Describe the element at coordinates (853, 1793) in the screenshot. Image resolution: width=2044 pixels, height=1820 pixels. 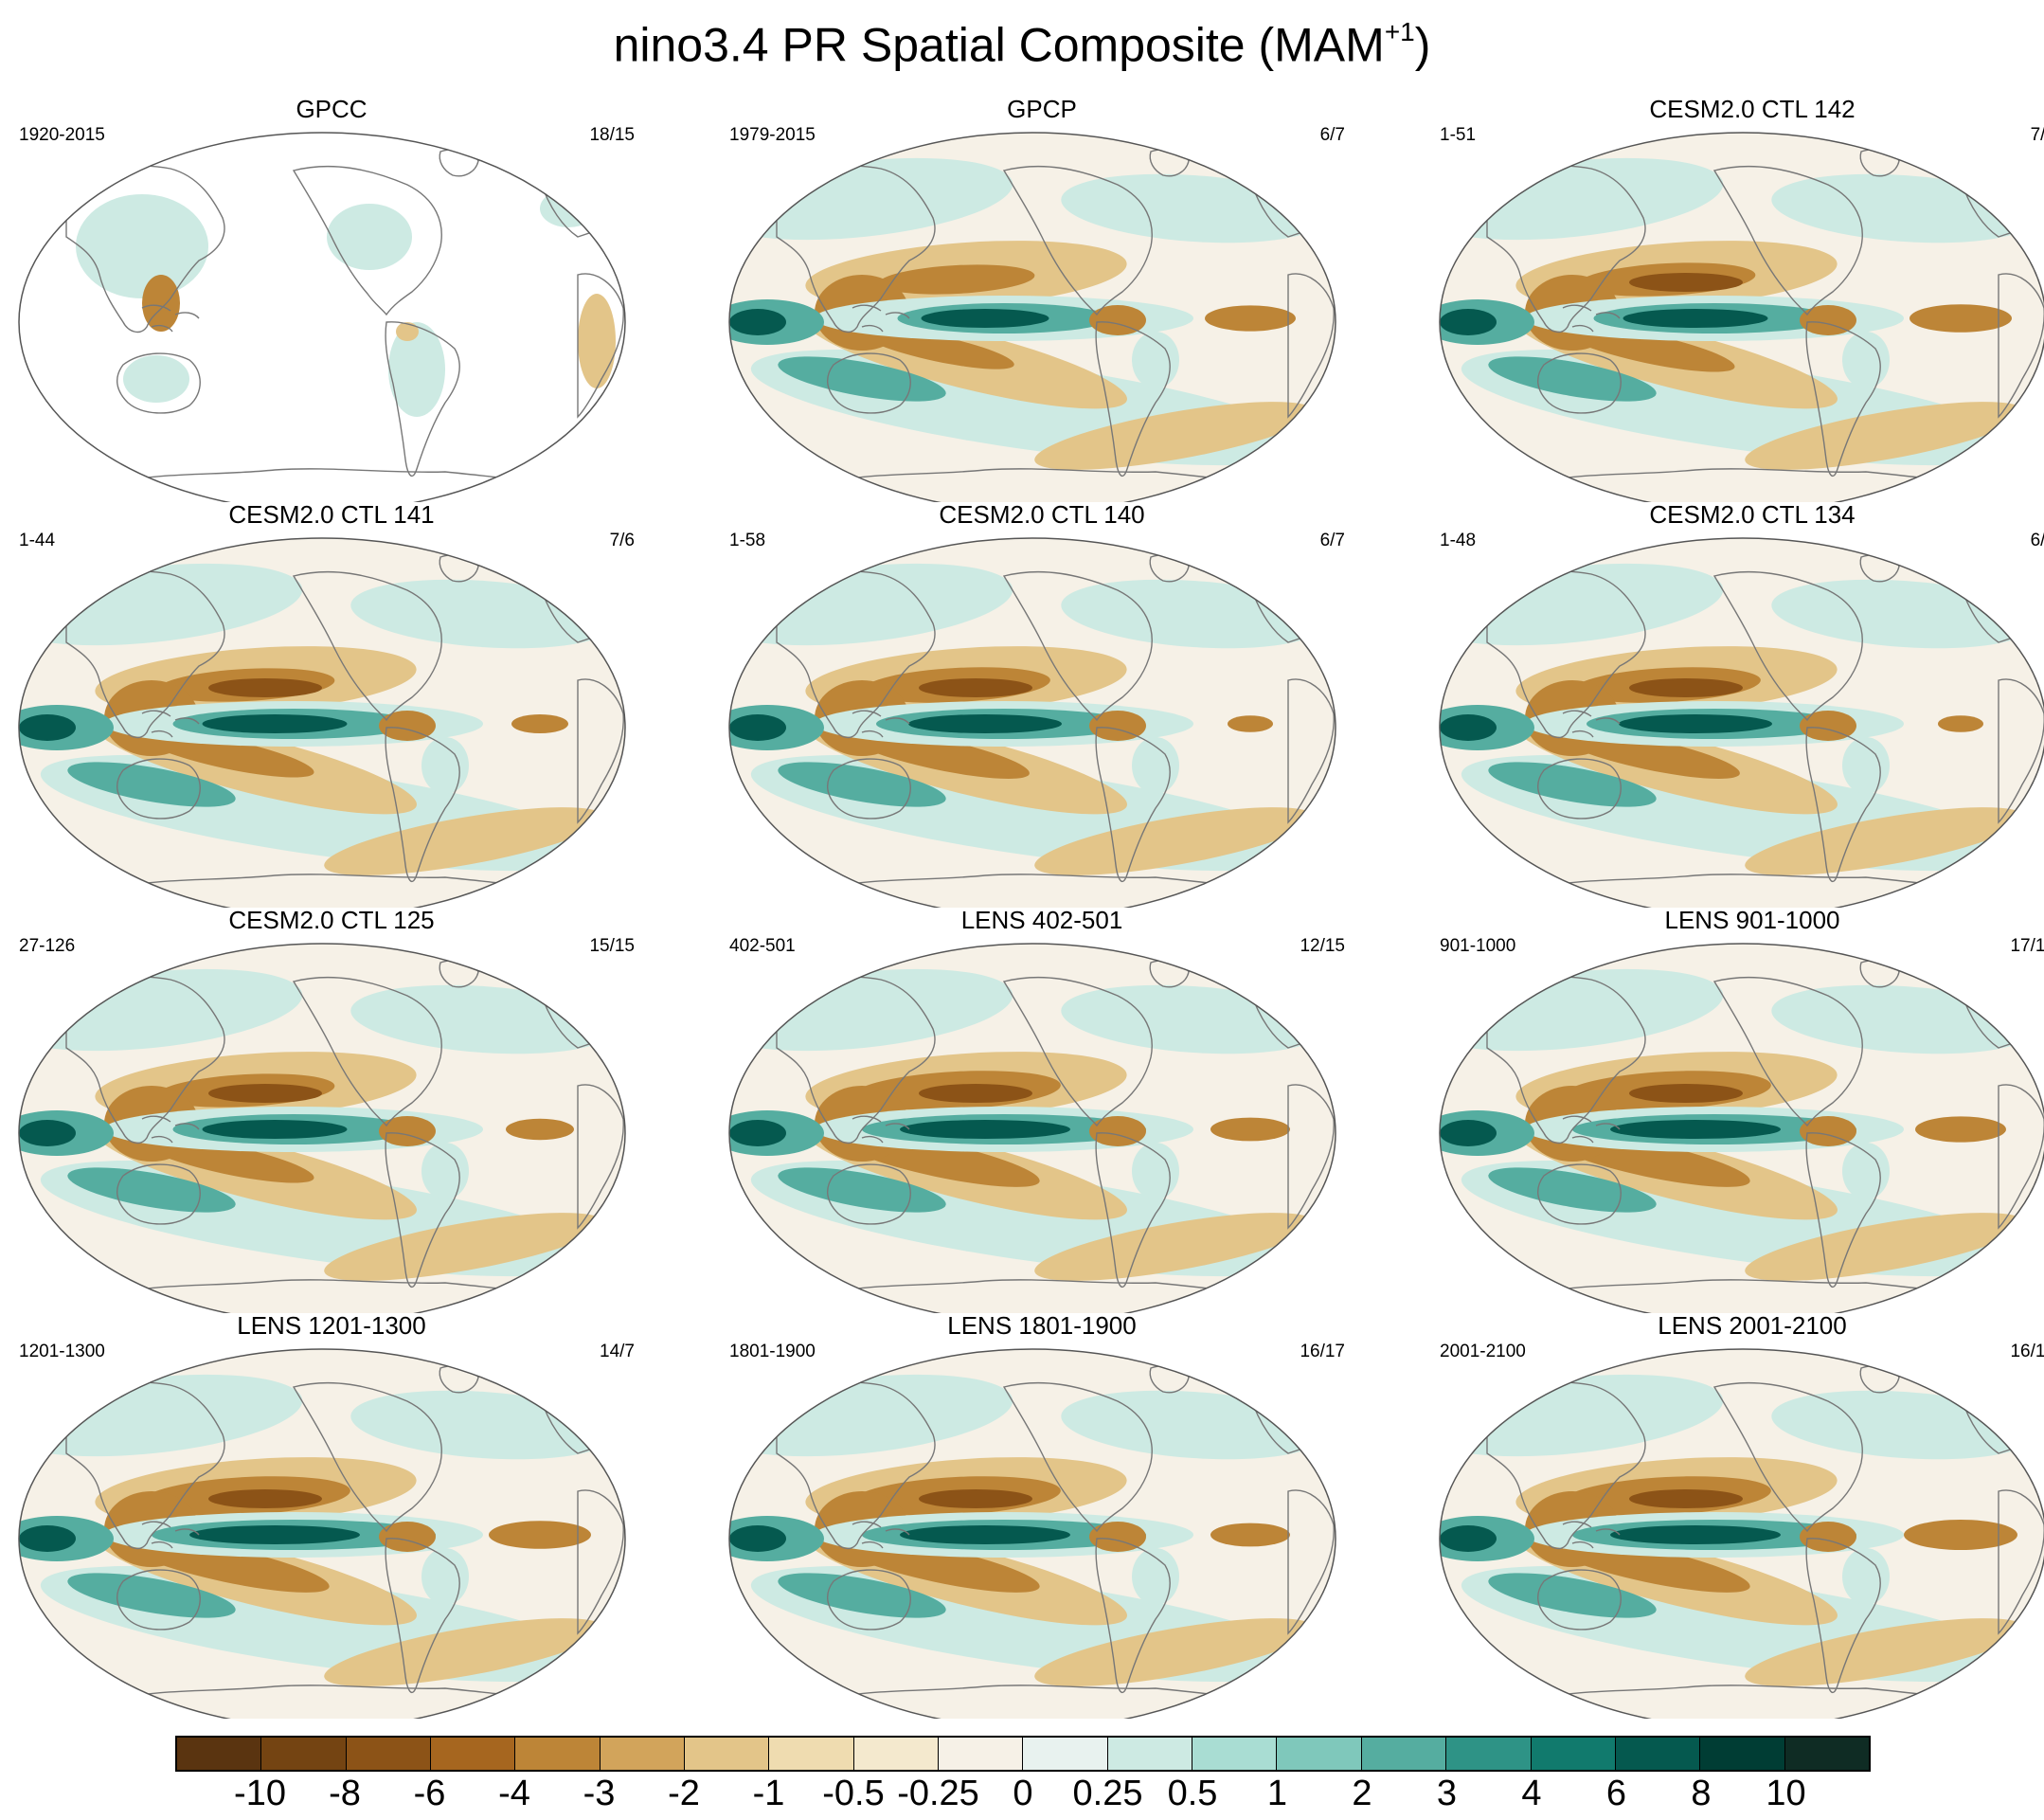
I see `colorbar-tick-label: -0.5` at that location.